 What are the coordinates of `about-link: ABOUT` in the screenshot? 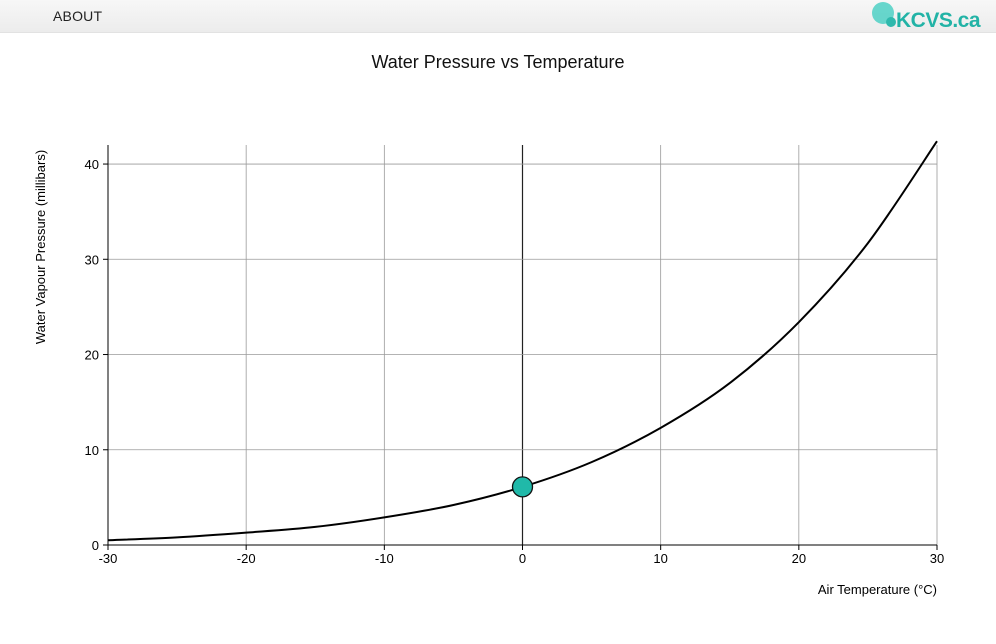 It's located at (78, 16).